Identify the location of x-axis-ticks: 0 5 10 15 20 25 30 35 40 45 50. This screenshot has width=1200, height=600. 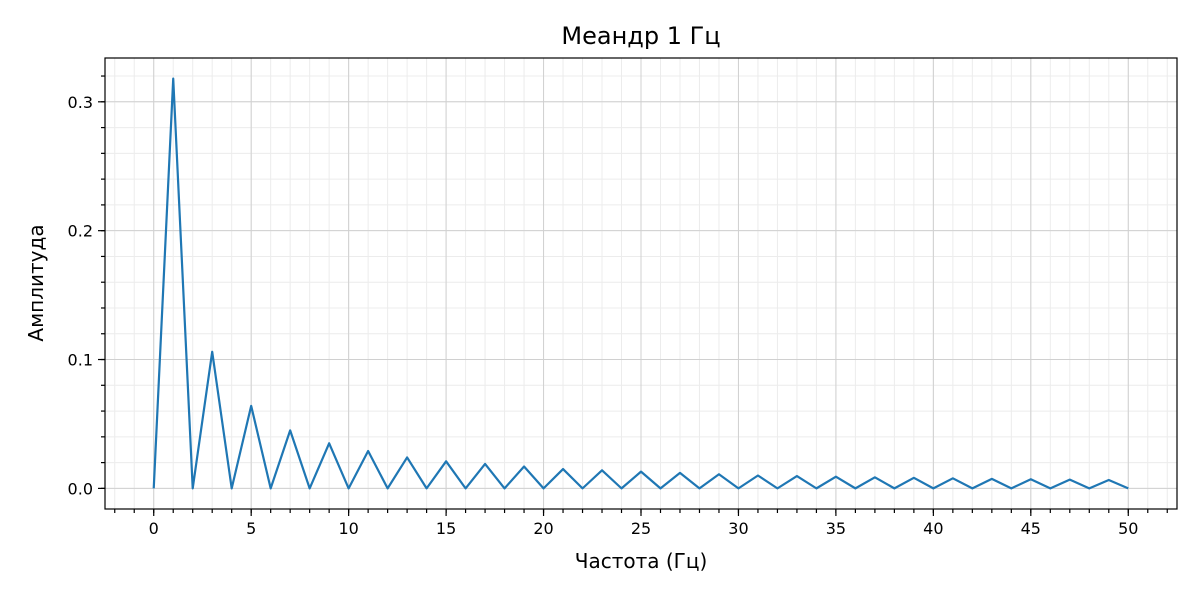
(641, 523).